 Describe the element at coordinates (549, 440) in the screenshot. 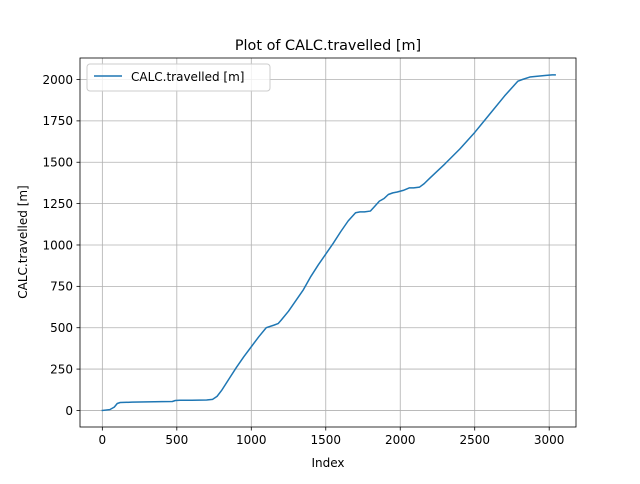

I see `x-tick-label: 3000` at that location.